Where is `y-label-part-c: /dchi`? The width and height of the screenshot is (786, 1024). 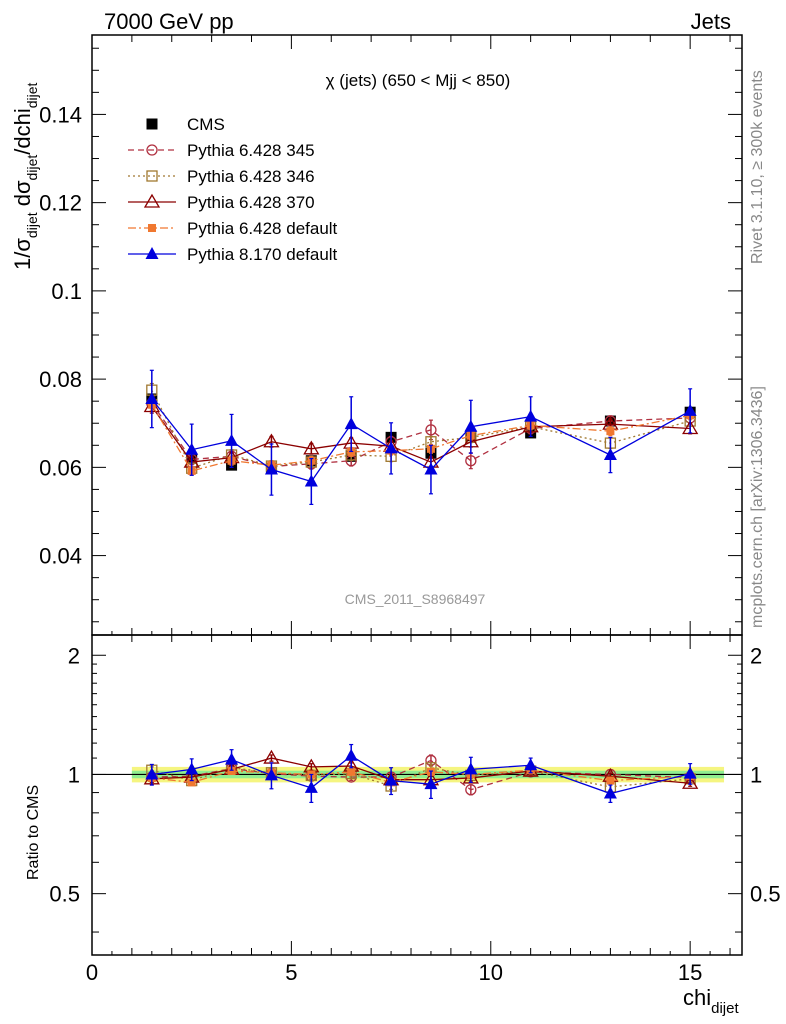
y-label-part-c: /dchi is located at coordinates (22, 131).